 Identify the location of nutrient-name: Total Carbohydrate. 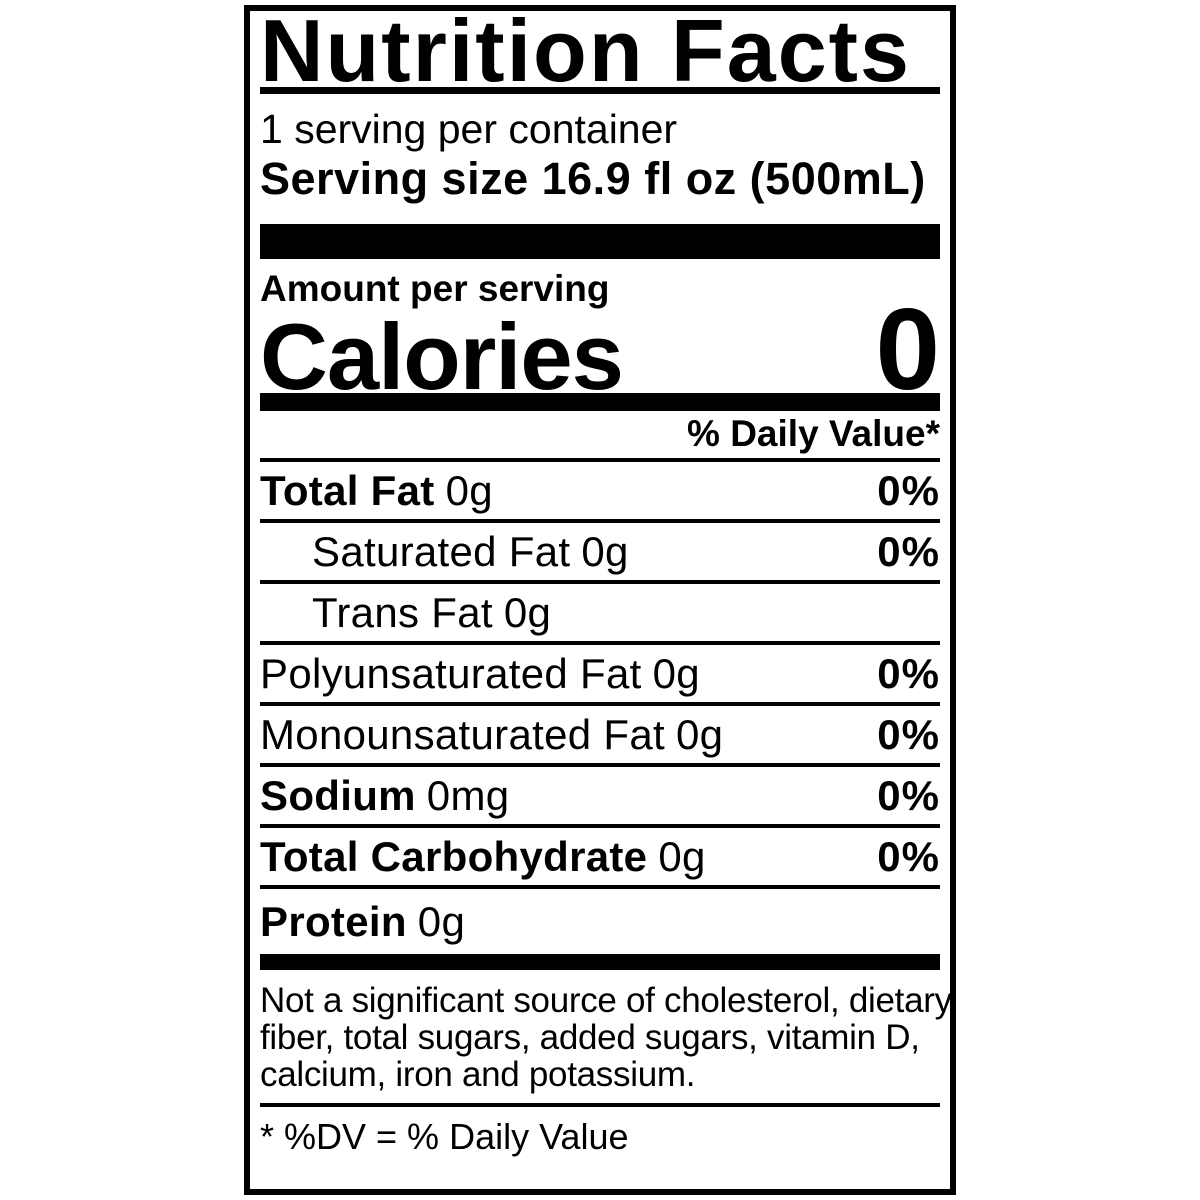
(454, 856).